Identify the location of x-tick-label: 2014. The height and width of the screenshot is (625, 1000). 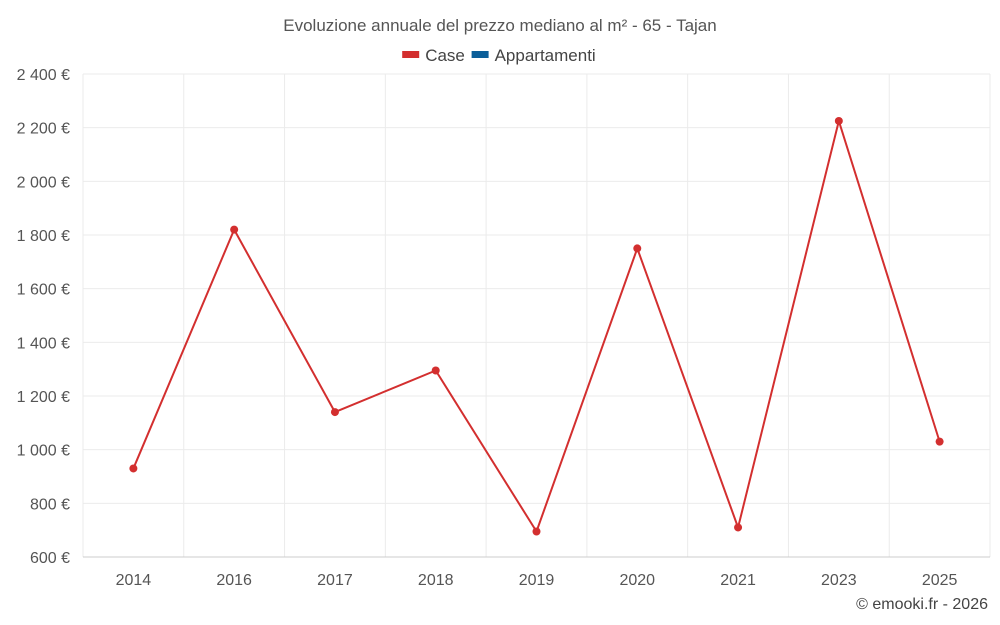
(134, 580).